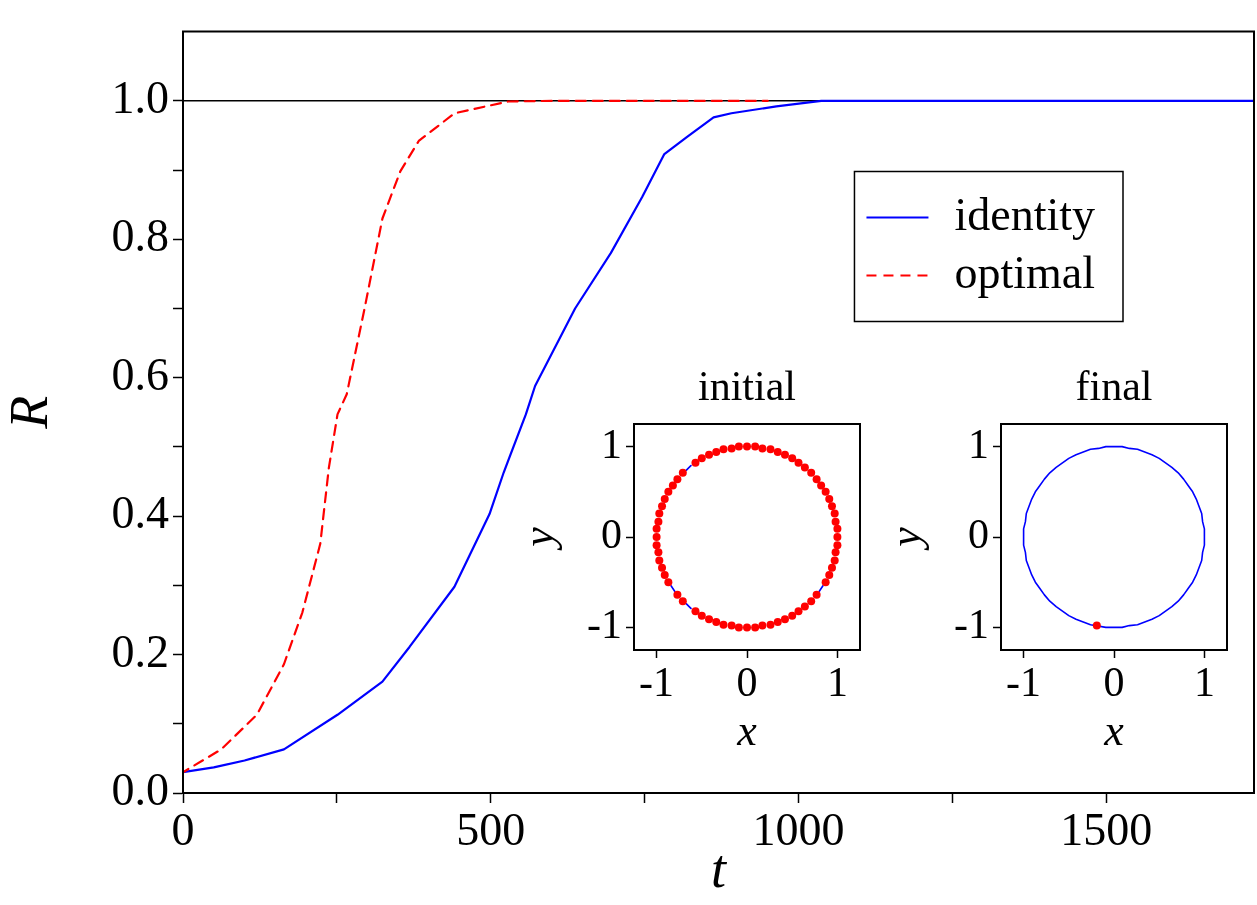 This screenshot has width=1257, height=905. Describe the element at coordinates (140, 236) in the screenshot. I see `y-tick-label: 0.8` at that location.